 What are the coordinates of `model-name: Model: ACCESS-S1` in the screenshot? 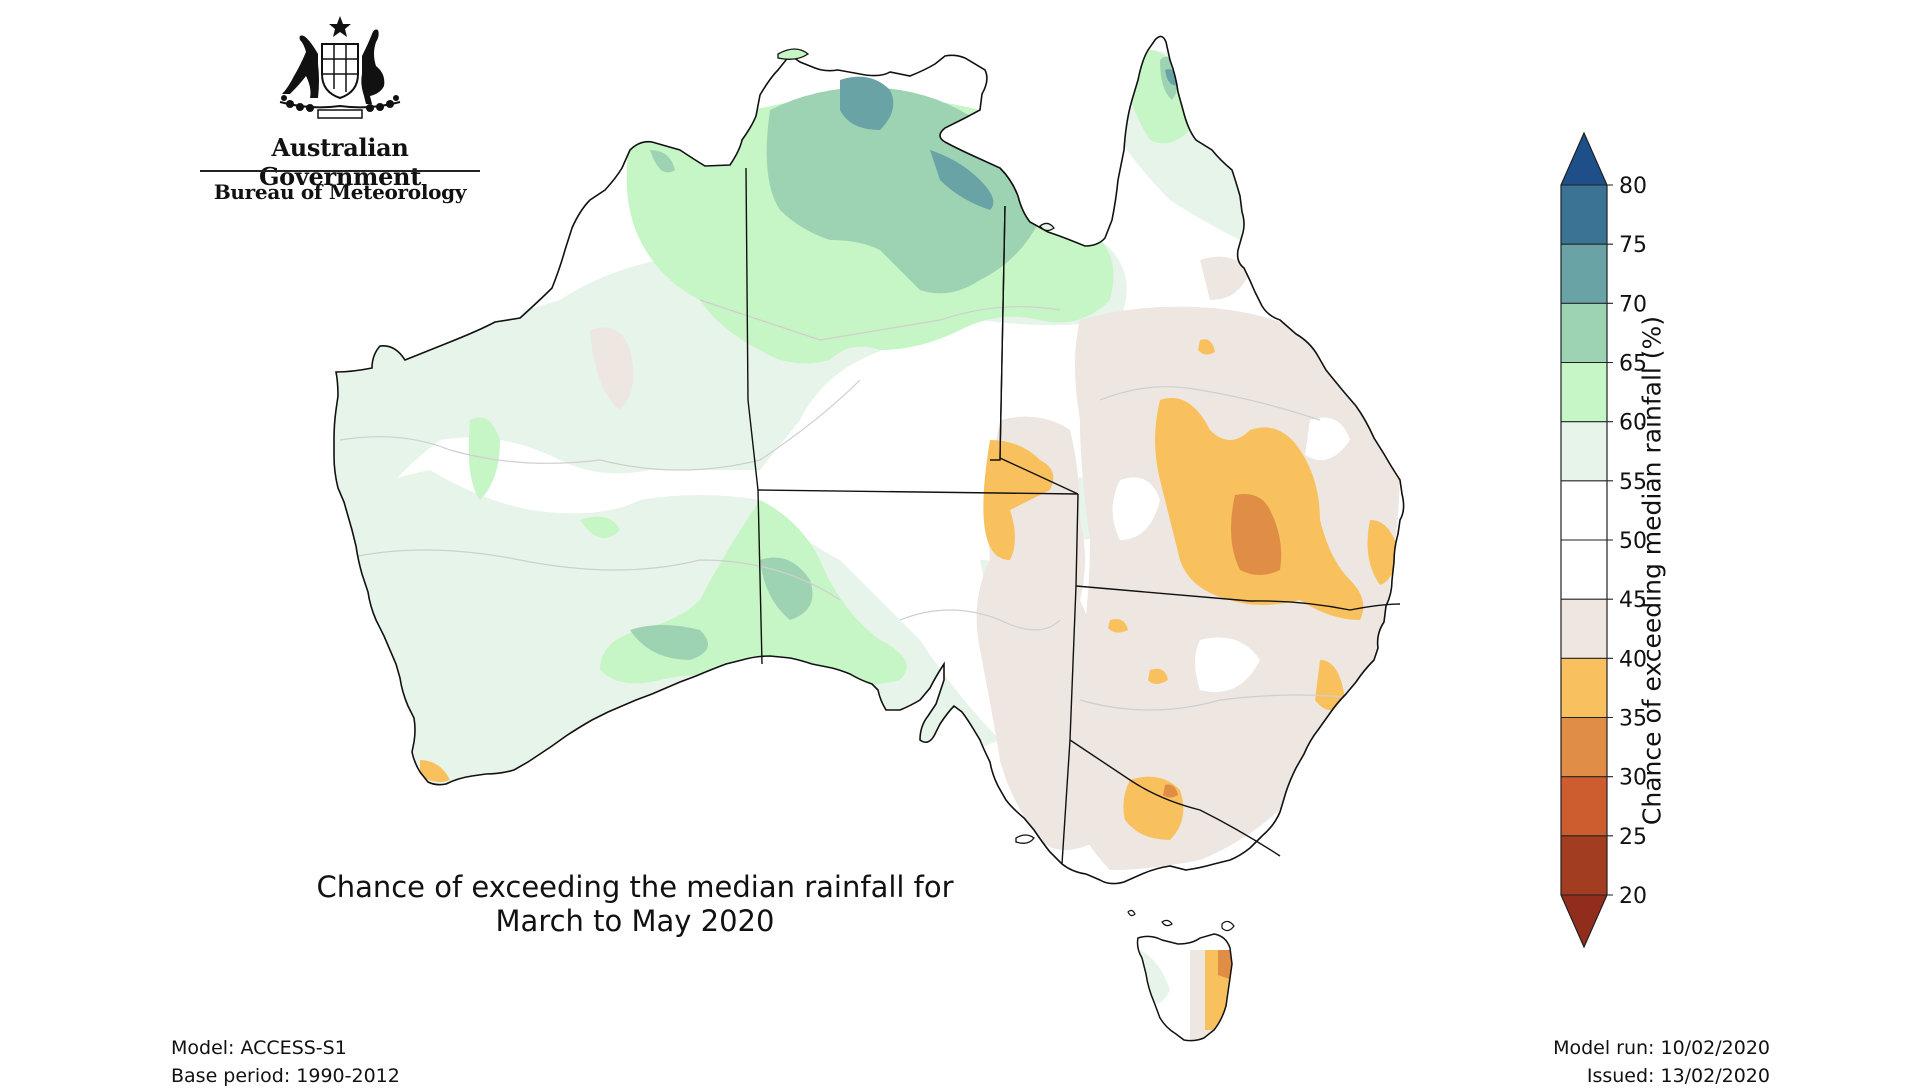 It's located at (259, 1048).